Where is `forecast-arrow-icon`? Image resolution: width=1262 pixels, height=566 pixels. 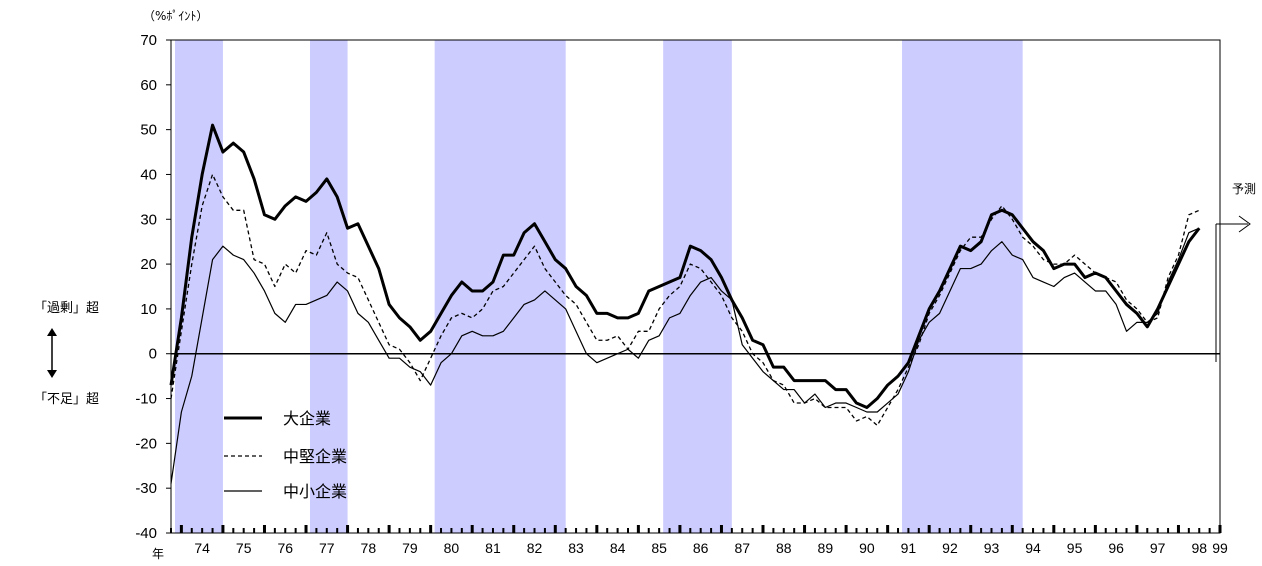
forecast-arrow-icon is located at coordinates (1244, 224).